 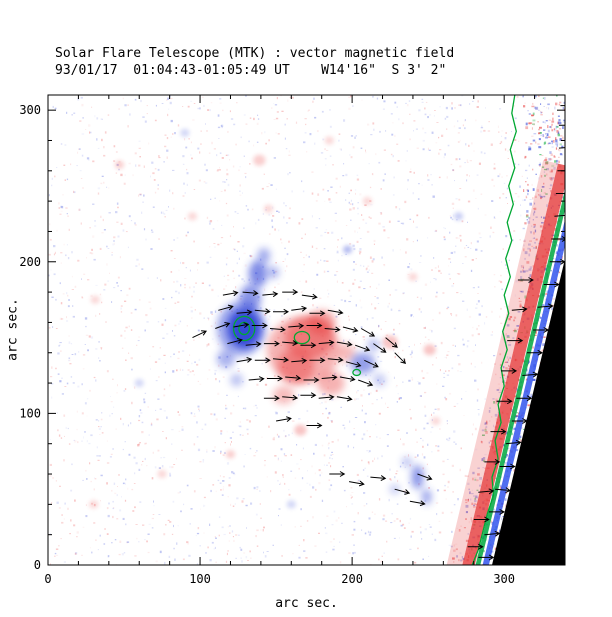 I want to click on y-tick-label: 300, so click(x=30, y=110).